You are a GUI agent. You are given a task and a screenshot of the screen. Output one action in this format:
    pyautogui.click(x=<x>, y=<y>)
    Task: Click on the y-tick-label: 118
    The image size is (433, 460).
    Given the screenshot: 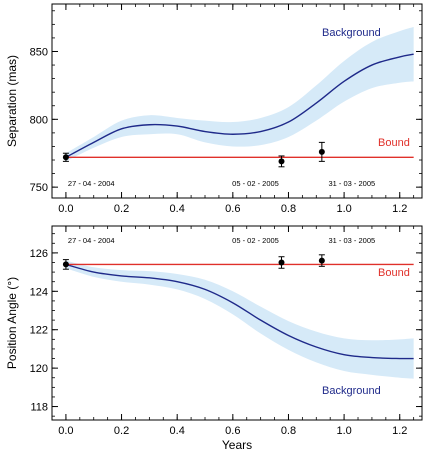 What is the action you would take?
    pyautogui.click(x=39, y=408)
    